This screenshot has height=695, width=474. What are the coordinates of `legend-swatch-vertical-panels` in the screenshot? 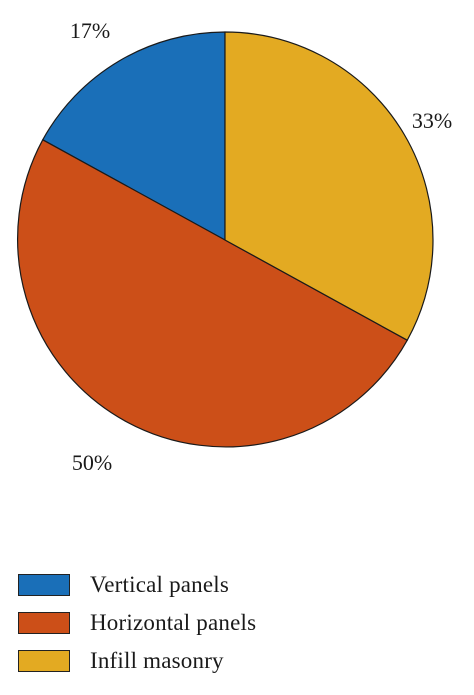 It's located at (44, 585).